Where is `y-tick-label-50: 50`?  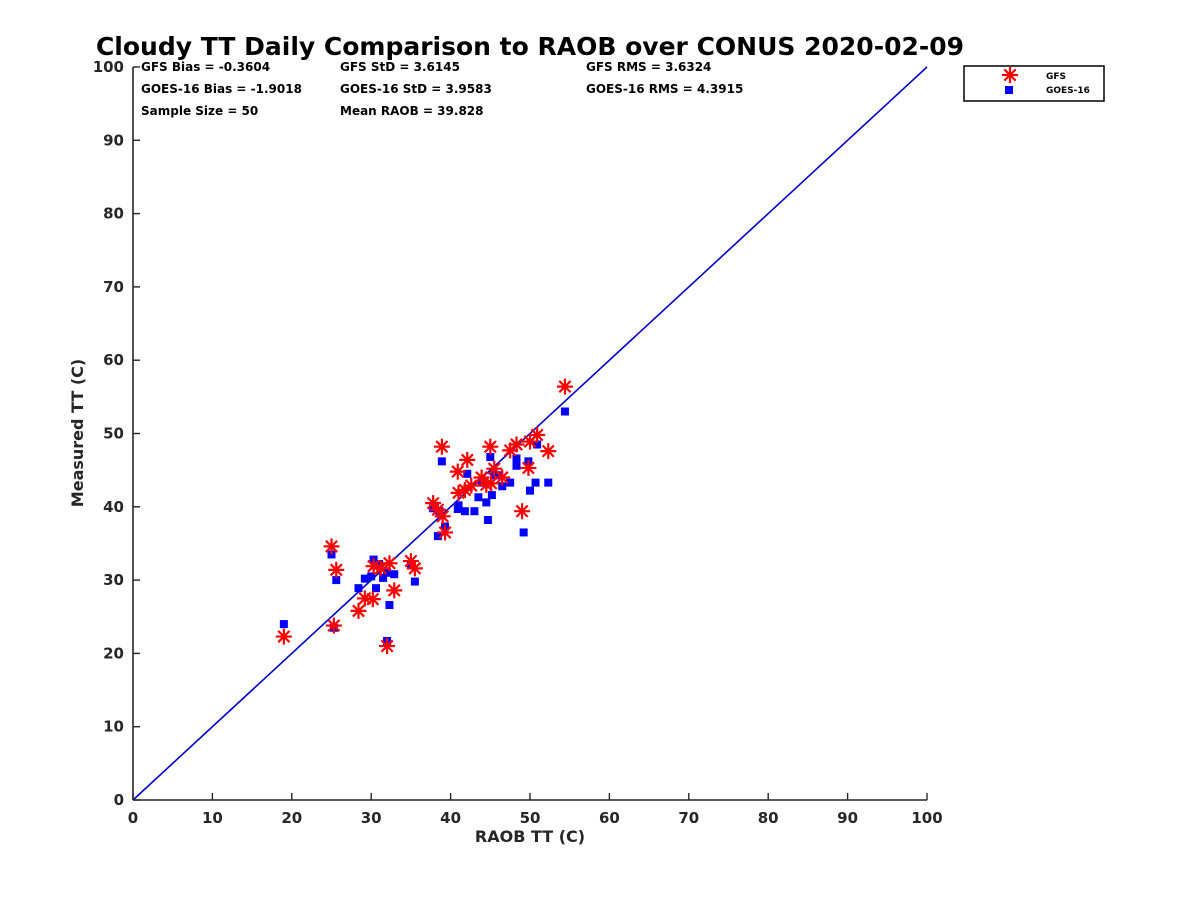 y-tick-label-50: 50 is located at coordinates (113, 434).